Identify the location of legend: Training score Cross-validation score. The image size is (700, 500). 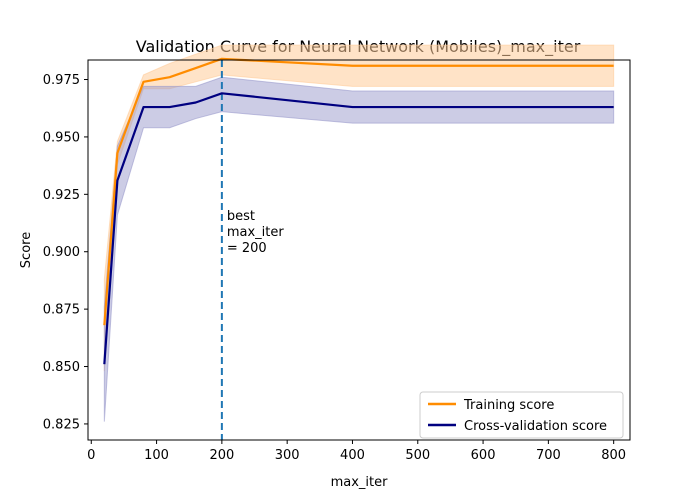
(521, 415).